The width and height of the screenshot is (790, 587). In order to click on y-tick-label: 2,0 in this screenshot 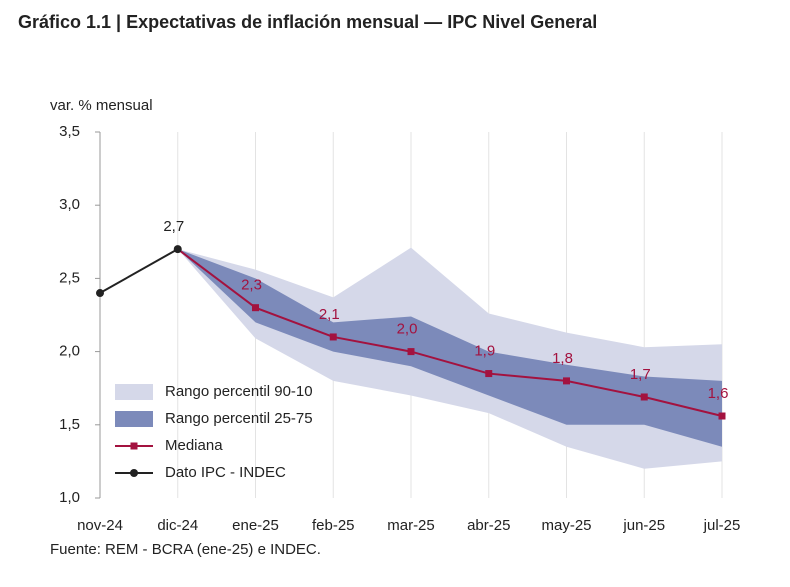, I will do `click(69, 351)`.